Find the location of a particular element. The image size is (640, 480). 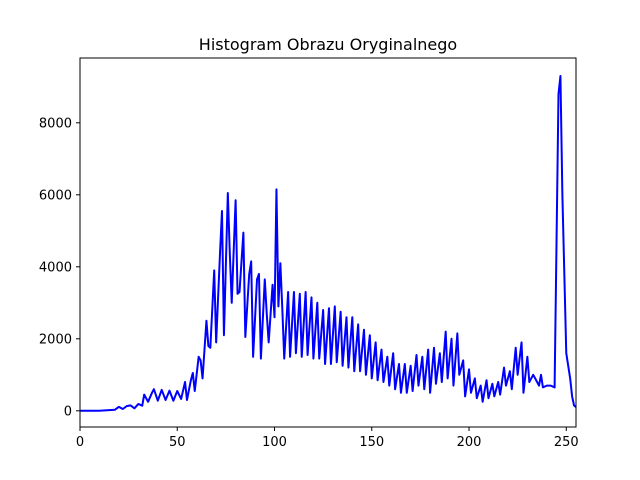

x-tick-label: 100 is located at coordinates (274, 442).